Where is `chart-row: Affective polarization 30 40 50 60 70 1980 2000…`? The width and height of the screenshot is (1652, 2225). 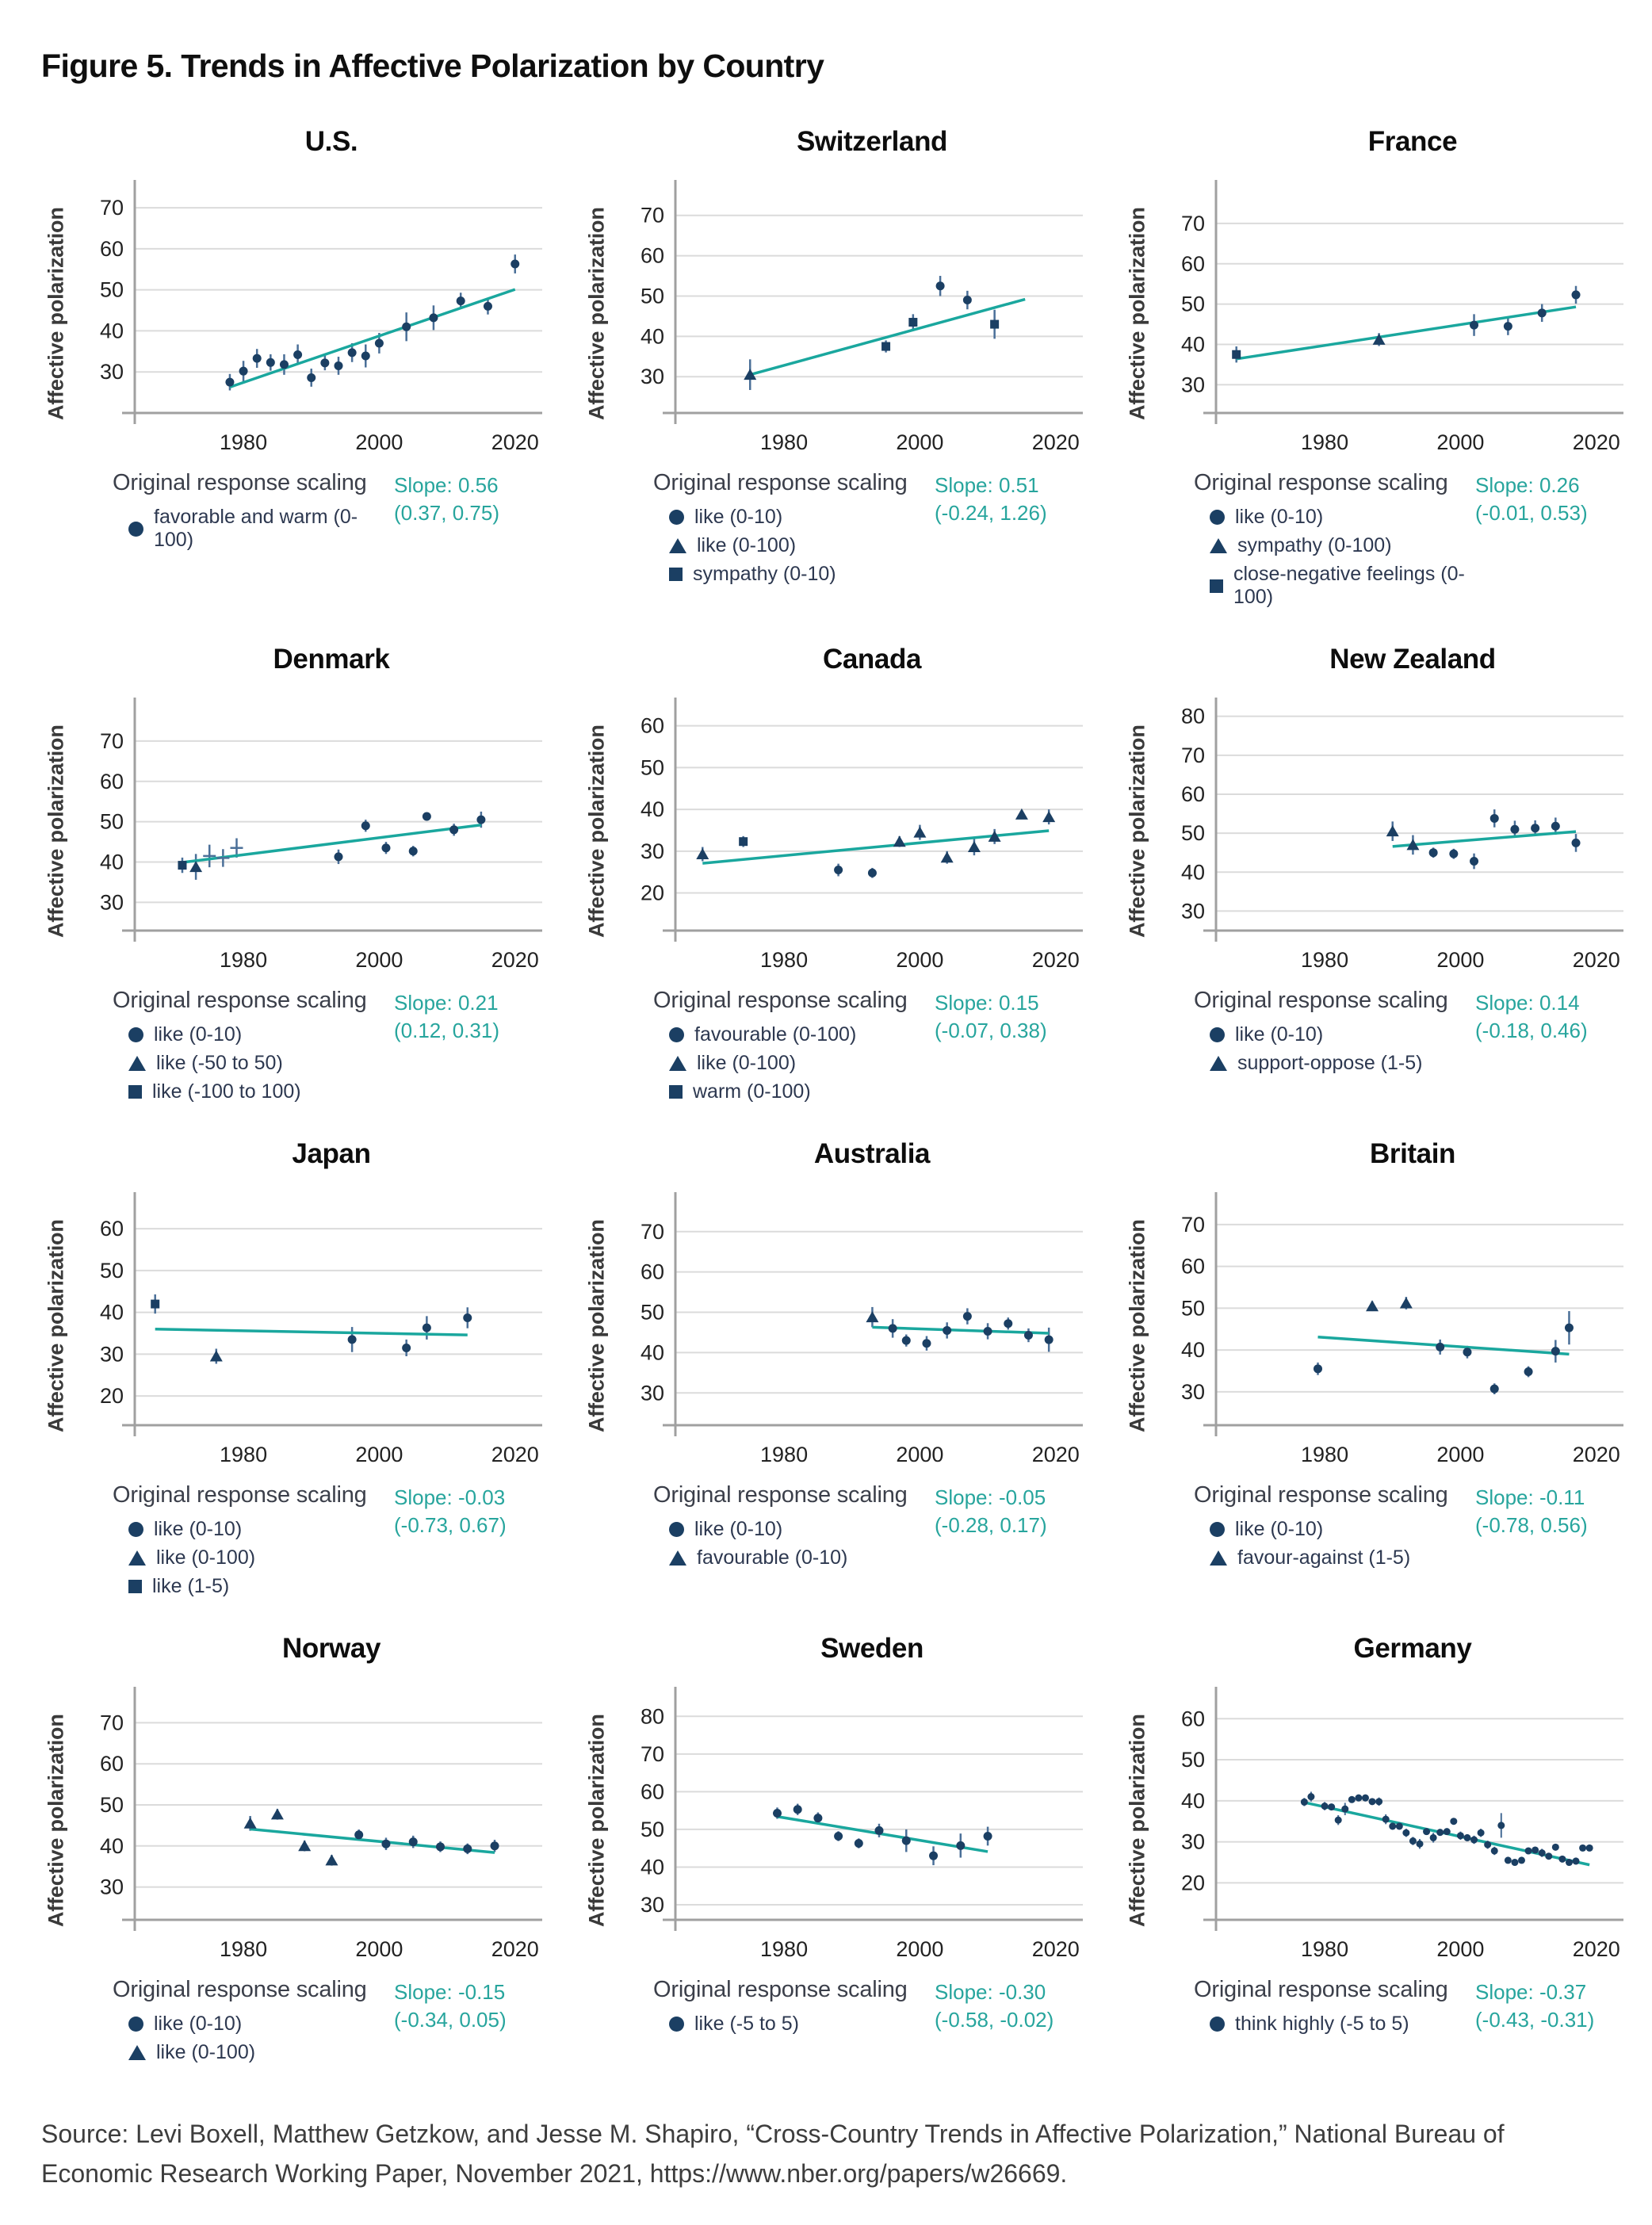
chart-row: Affective polarization 30 40 50 60 70 1980 2000… is located at coordinates (1384, 1326).